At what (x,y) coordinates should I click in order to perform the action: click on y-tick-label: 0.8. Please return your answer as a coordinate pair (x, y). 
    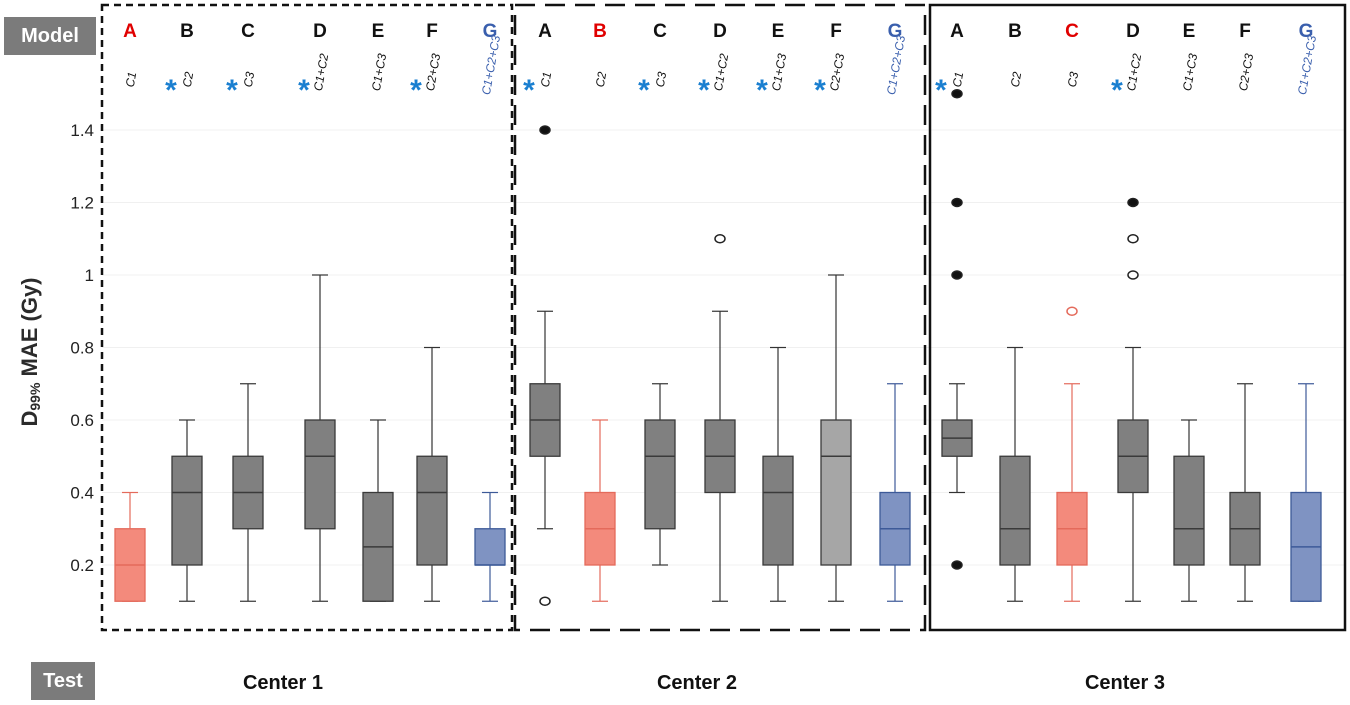
    Looking at the image, I should click on (82, 348).